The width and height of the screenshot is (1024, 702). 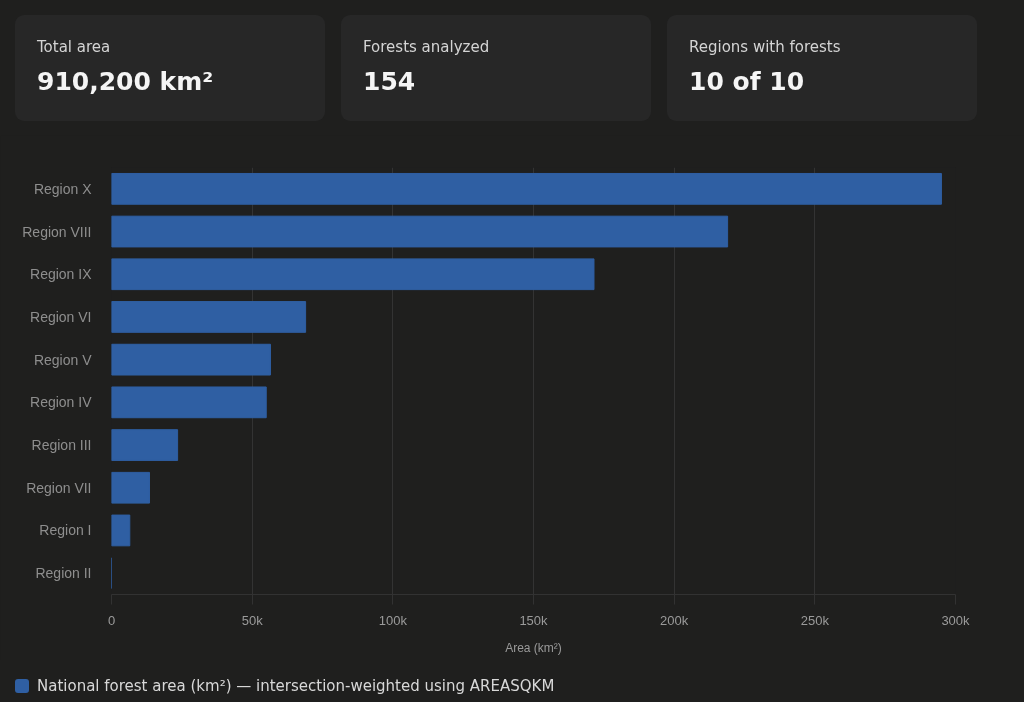 What do you see at coordinates (61, 402) in the screenshot?
I see `y-tick-label: Region IV` at bounding box center [61, 402].